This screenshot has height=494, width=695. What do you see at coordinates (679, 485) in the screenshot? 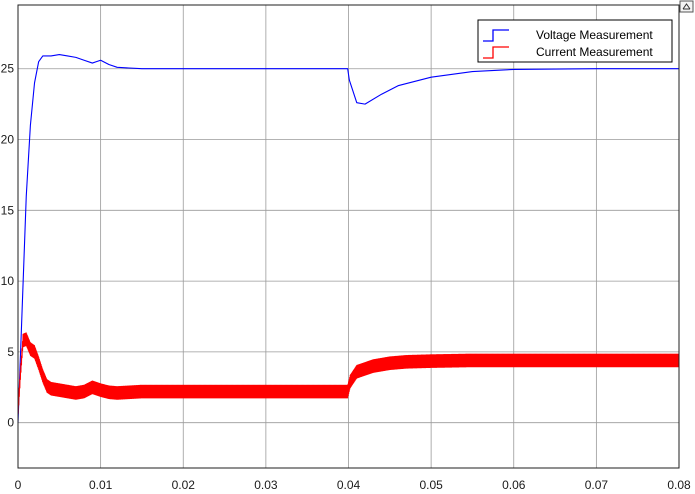
I see `x-tick-label: 0.08` at bounding box center [679, 485].